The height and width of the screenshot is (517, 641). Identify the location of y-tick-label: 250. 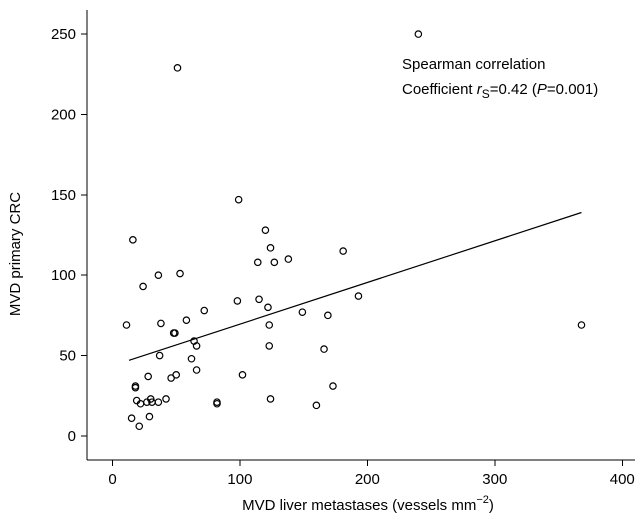
(63, 34).